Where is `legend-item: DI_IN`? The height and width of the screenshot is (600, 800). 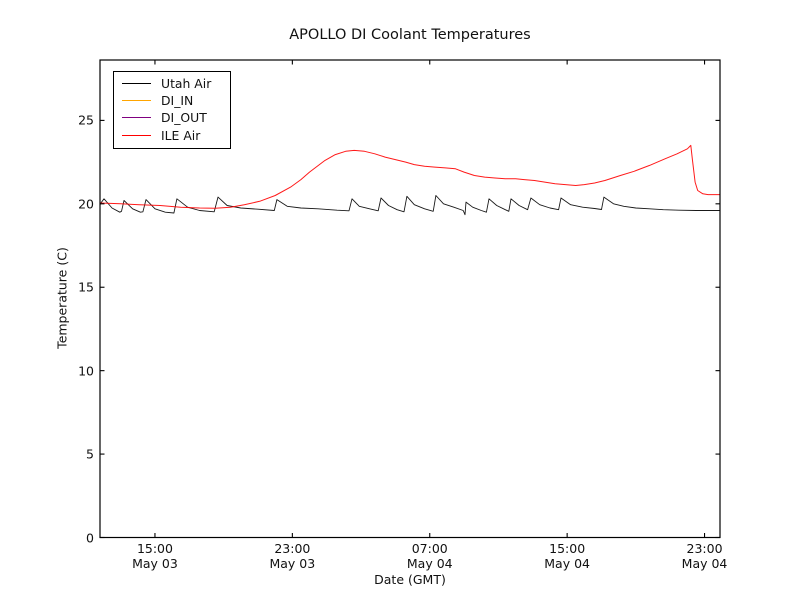
legend-item: DI_IN is located at coordinates (172, 100).